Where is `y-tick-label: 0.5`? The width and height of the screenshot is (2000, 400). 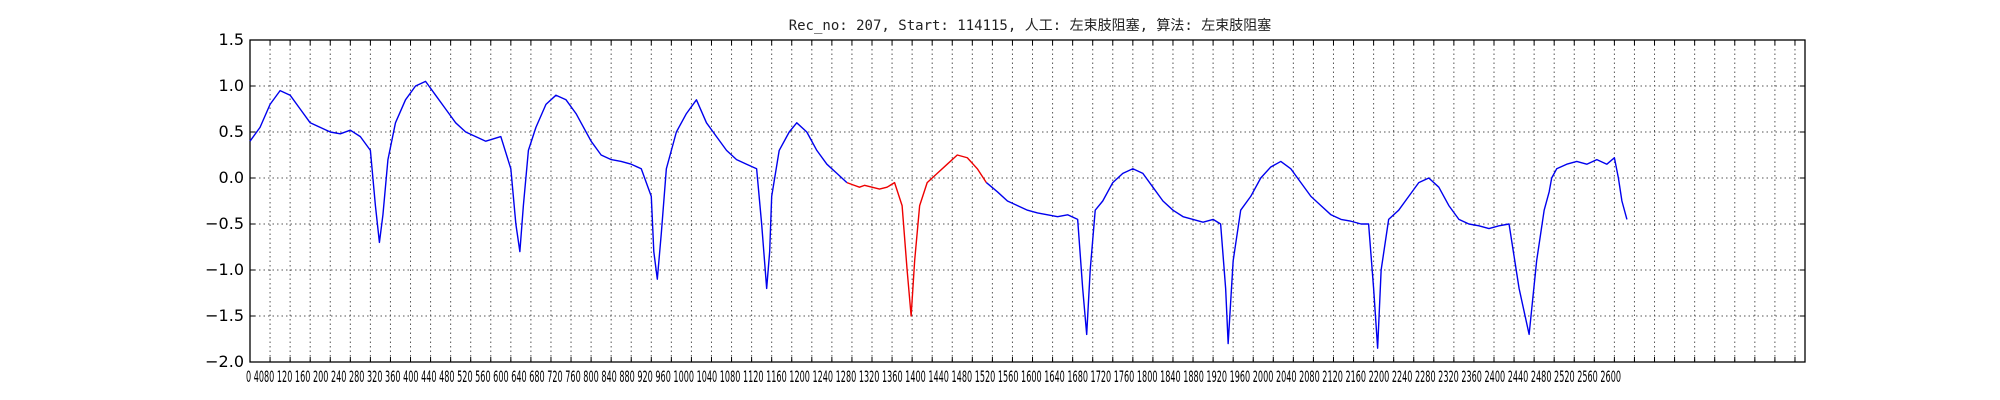
y-tick-label: 0.5 is located at coordinates (231, 131).